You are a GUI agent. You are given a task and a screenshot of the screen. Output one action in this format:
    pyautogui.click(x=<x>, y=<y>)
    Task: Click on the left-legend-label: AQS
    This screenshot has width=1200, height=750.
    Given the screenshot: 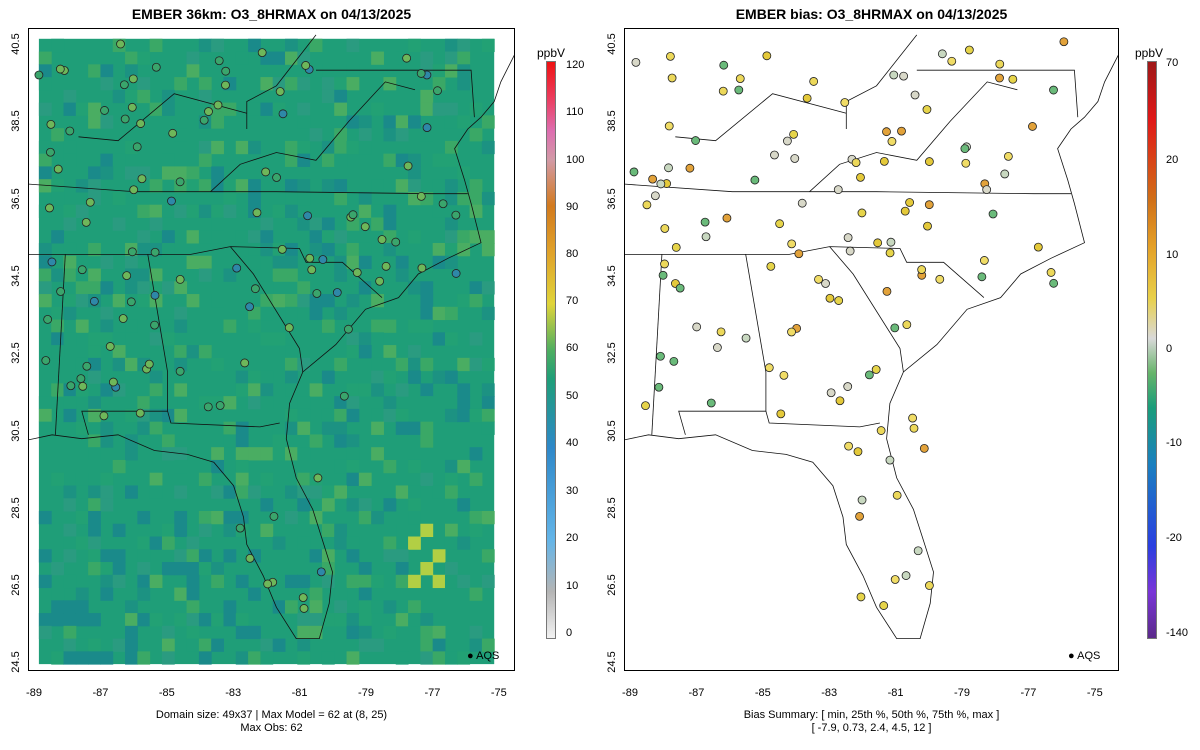 What is the action you would take?
    pyautogui.click(x=488, y=656)
    